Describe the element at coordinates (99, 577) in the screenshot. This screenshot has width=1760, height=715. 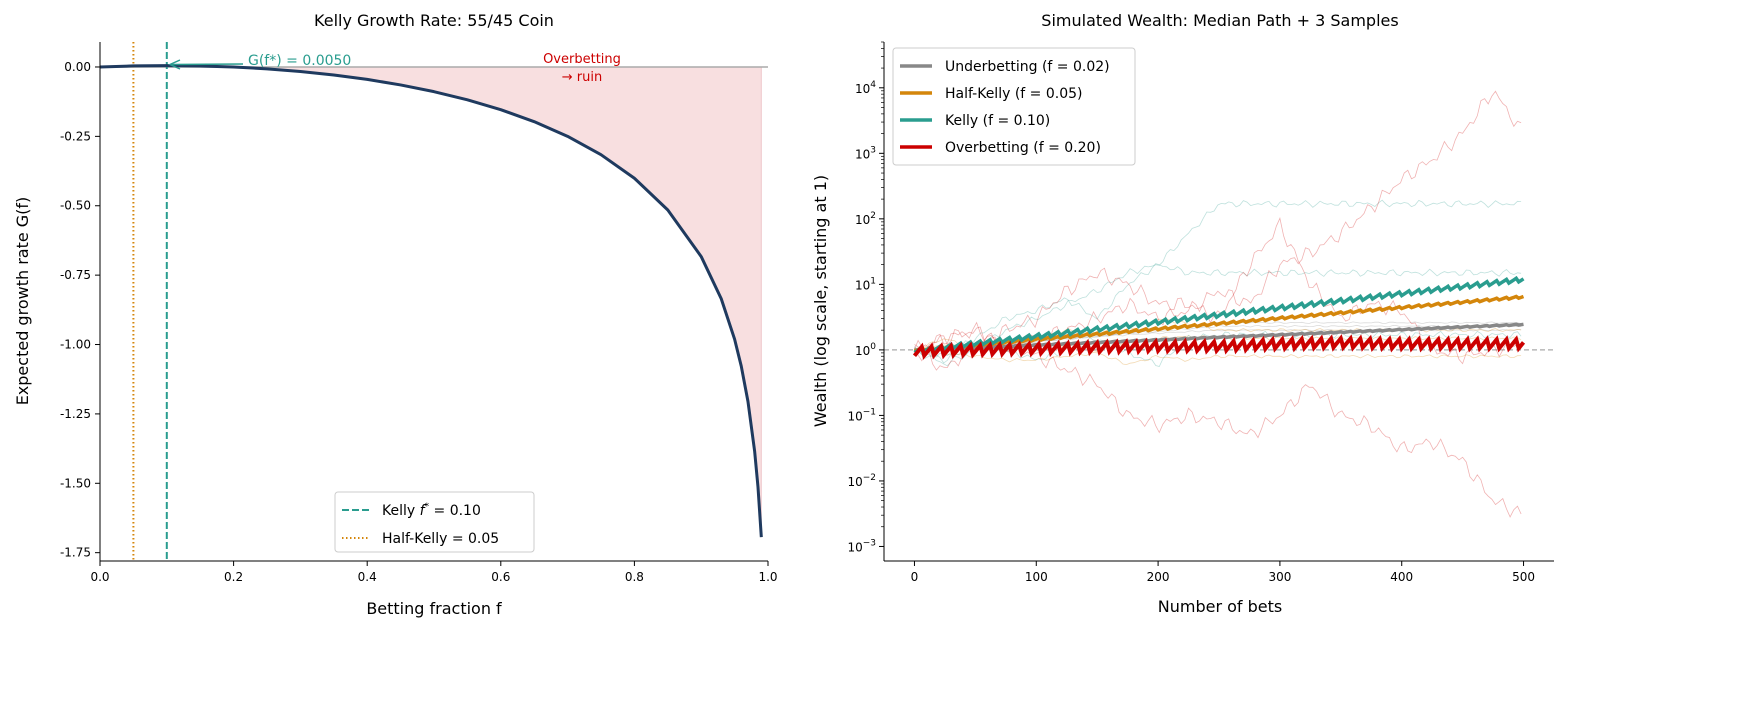
I see `x-tick-label: 0.0` at that location.